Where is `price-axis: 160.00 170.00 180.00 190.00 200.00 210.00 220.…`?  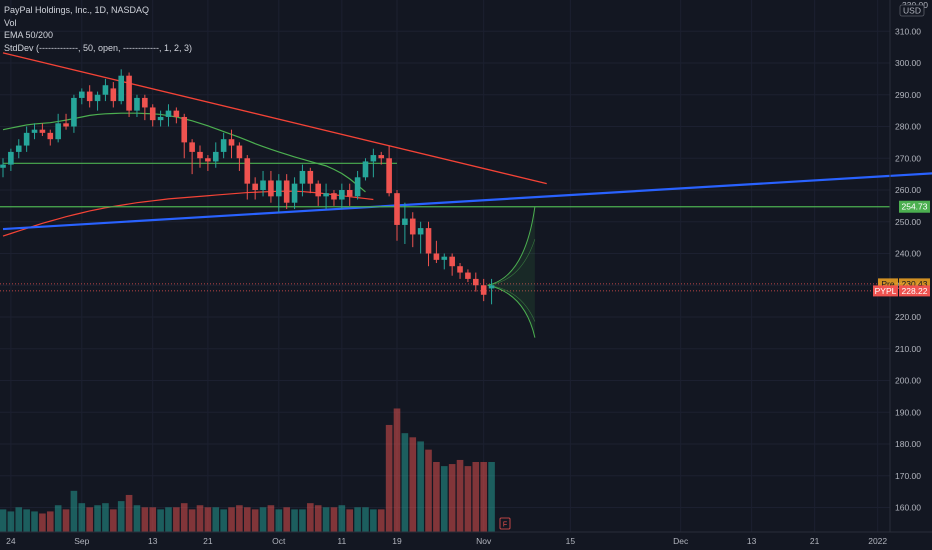 price-axis: 160.00 170.00 180.00 190.00 200.00 210.00 220.… is located at coordinates (908, 269).